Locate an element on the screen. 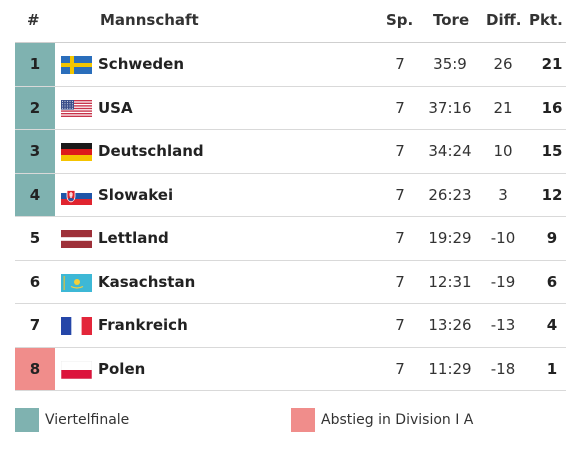  diff-cell: -10 is located at coordinates (503, 238).